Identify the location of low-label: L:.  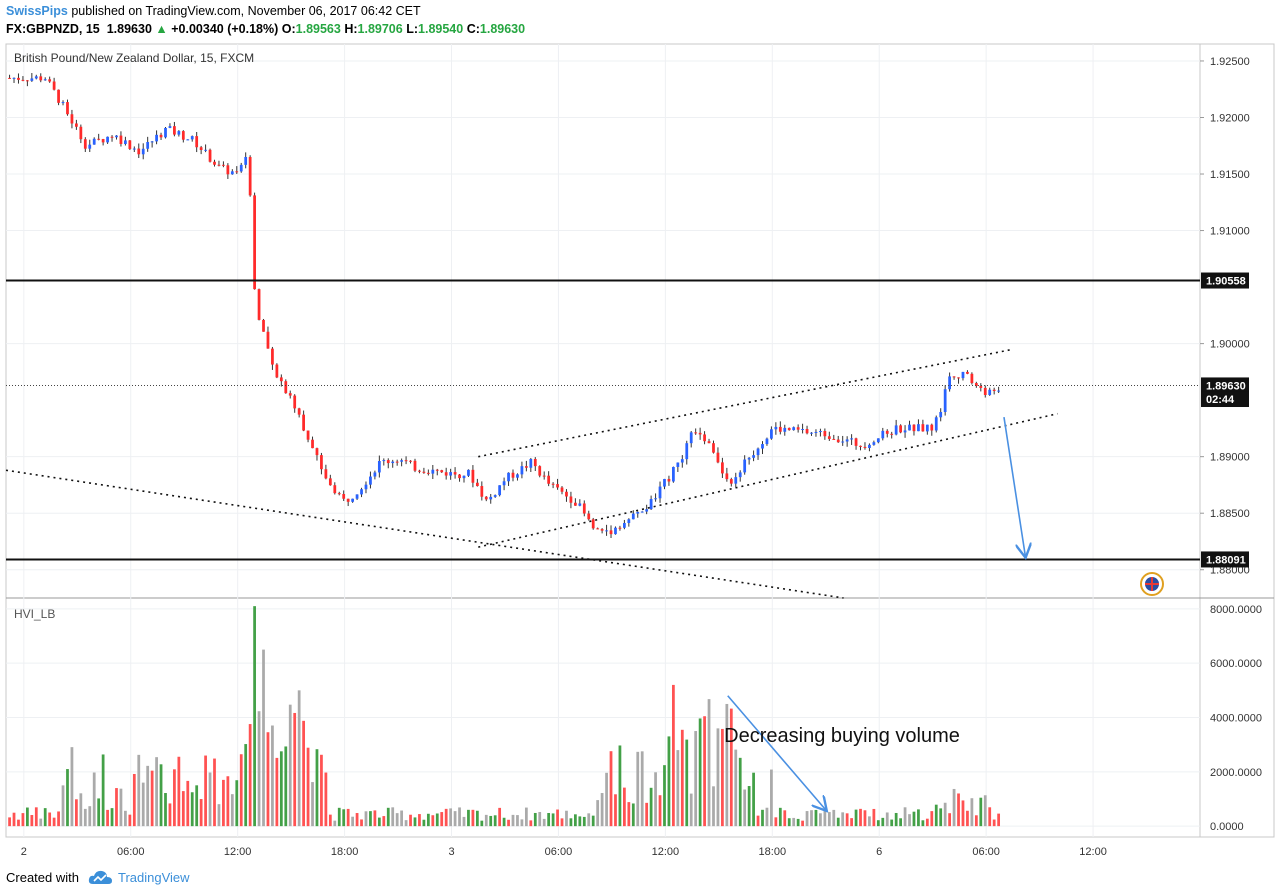
(412, 29).